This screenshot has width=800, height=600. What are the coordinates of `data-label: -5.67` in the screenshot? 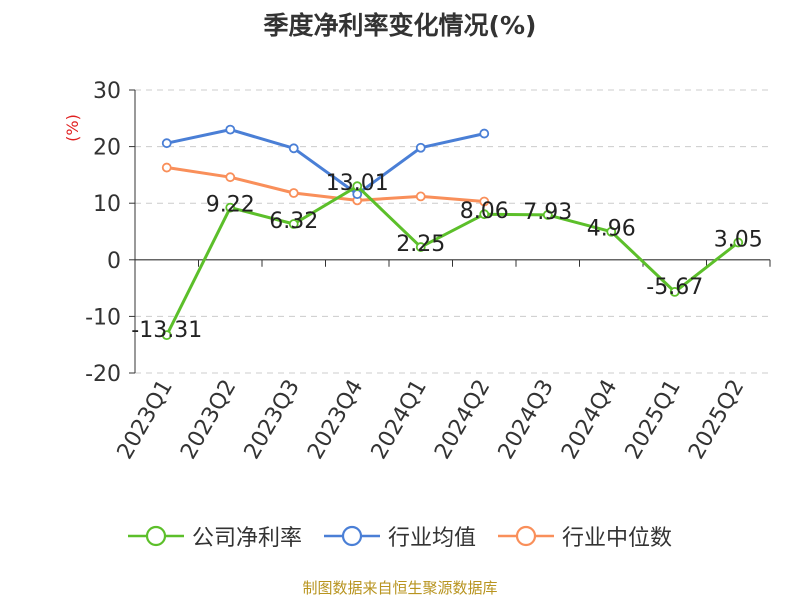 It's located at (674, 287).